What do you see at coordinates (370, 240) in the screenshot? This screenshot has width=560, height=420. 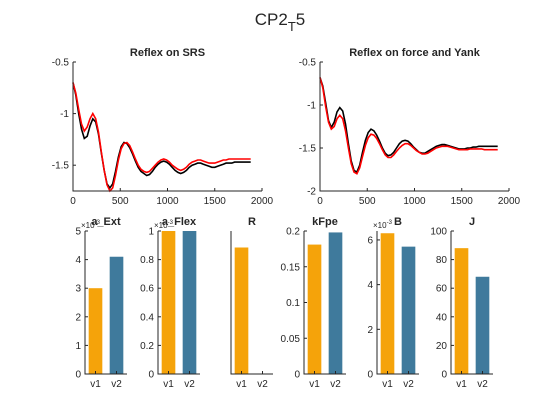 I see `y-tick-label: 6` at bounding box center [370, 240].